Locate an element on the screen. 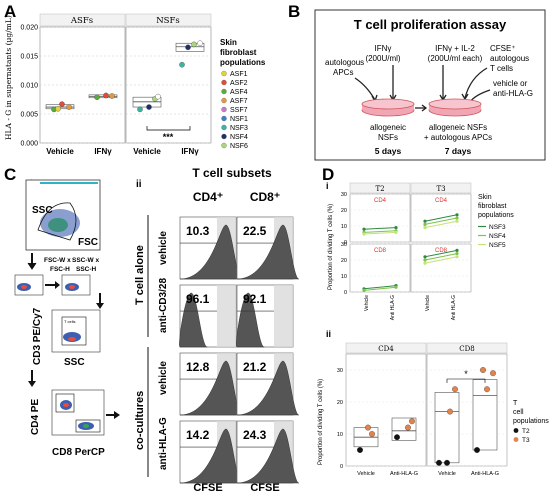 The height and width of the screenshot is (498, 550). b-days1: 5 days is located at coordinates (388, 151).